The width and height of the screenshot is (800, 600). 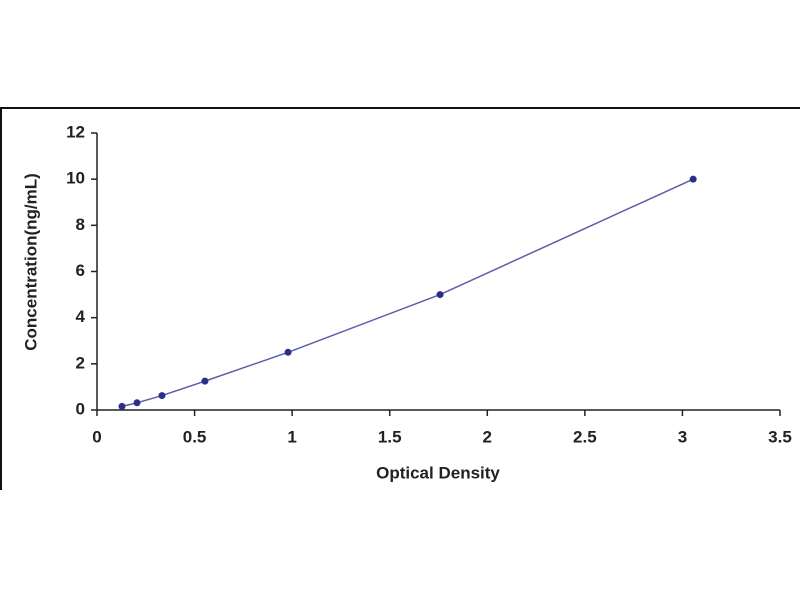 I want to click on x-axis-label: Optical Density, so click(x=438, y=472).